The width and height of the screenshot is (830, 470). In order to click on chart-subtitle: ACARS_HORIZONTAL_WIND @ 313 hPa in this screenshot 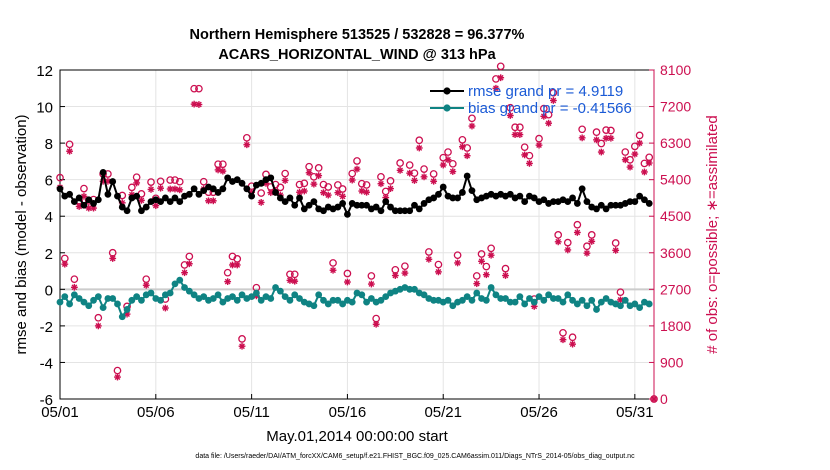, I will do `click(357, 55)`.